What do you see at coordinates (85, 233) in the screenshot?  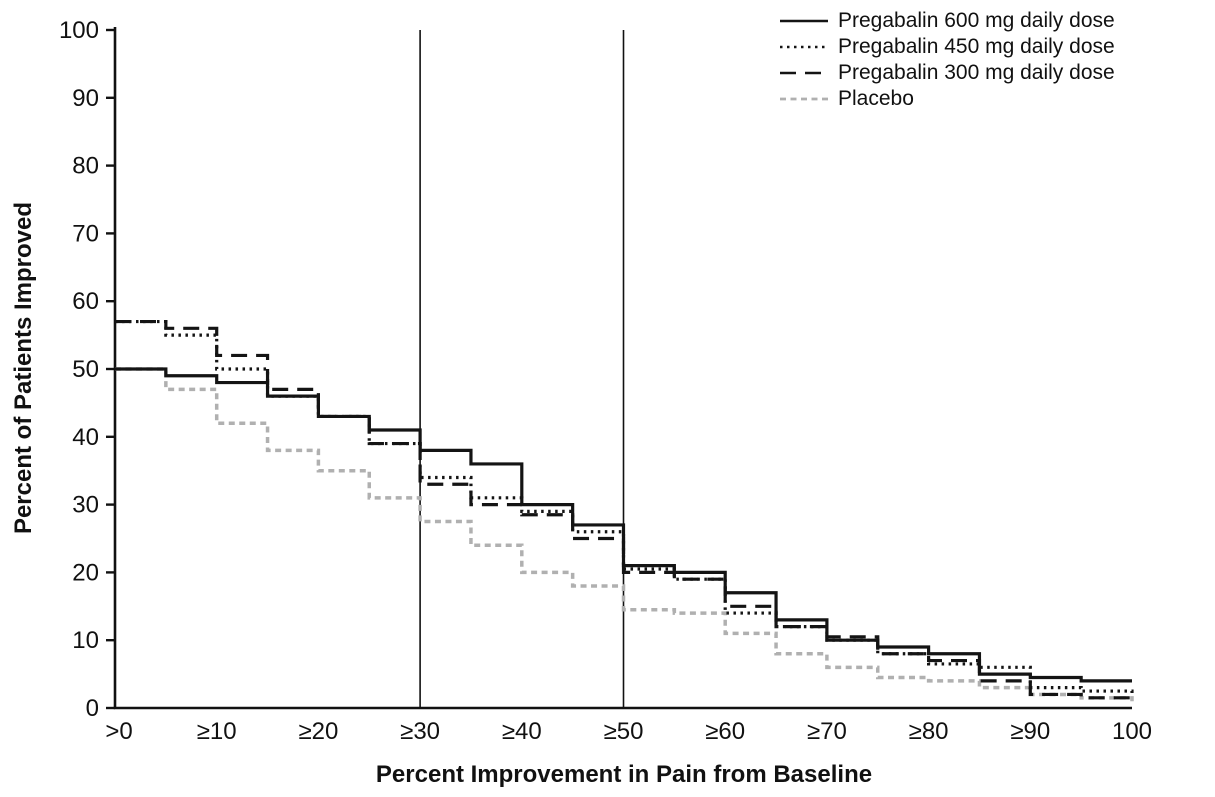 I see `y-tick-label: 70` at bounding box center [85, 233].